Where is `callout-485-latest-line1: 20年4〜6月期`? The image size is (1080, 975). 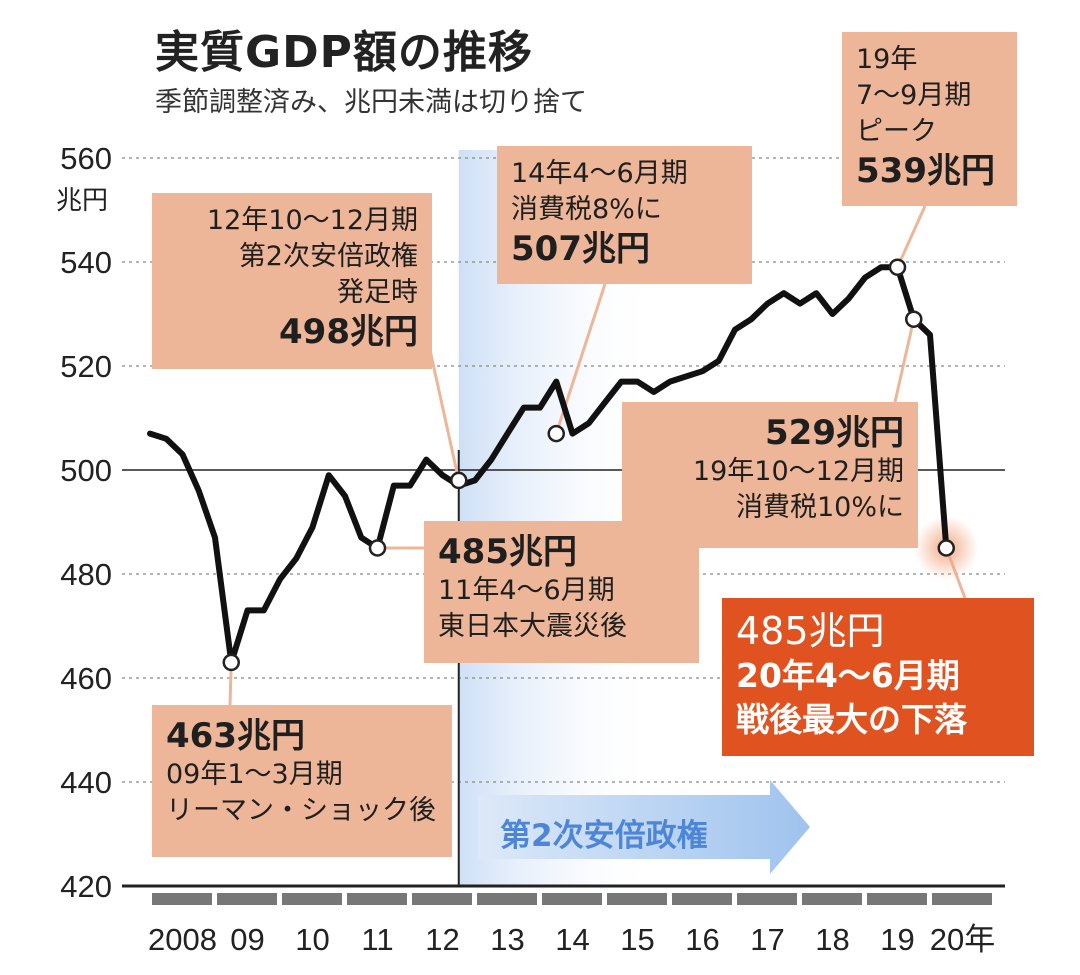
callout-485-latest-line1: 20年4〜6月期 is located at coordinates (848, 675).